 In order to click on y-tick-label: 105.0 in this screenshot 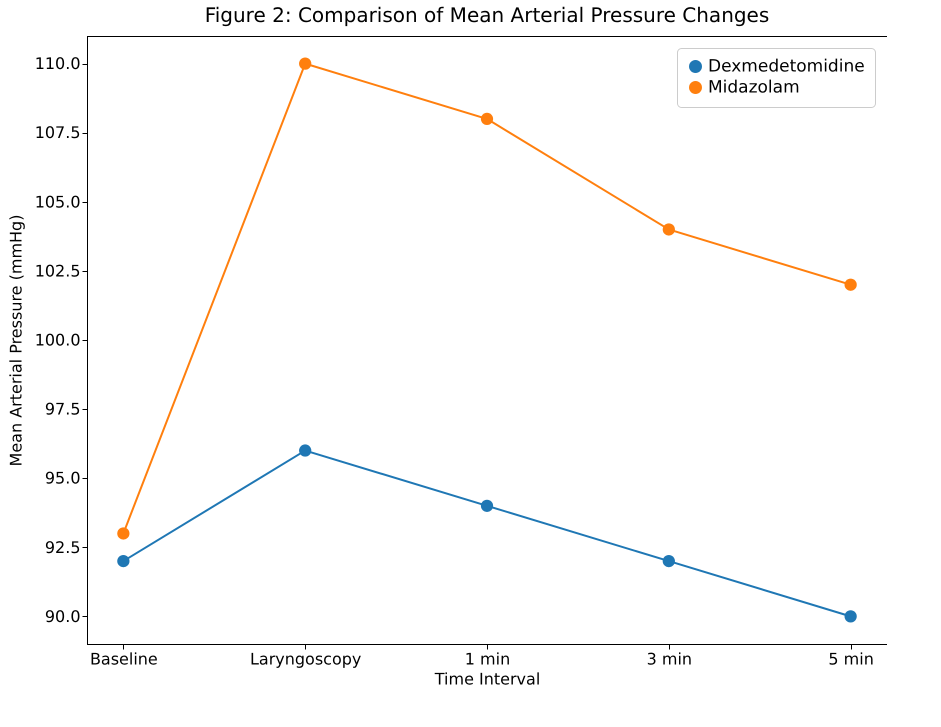, I will do `click(57, 202)`.